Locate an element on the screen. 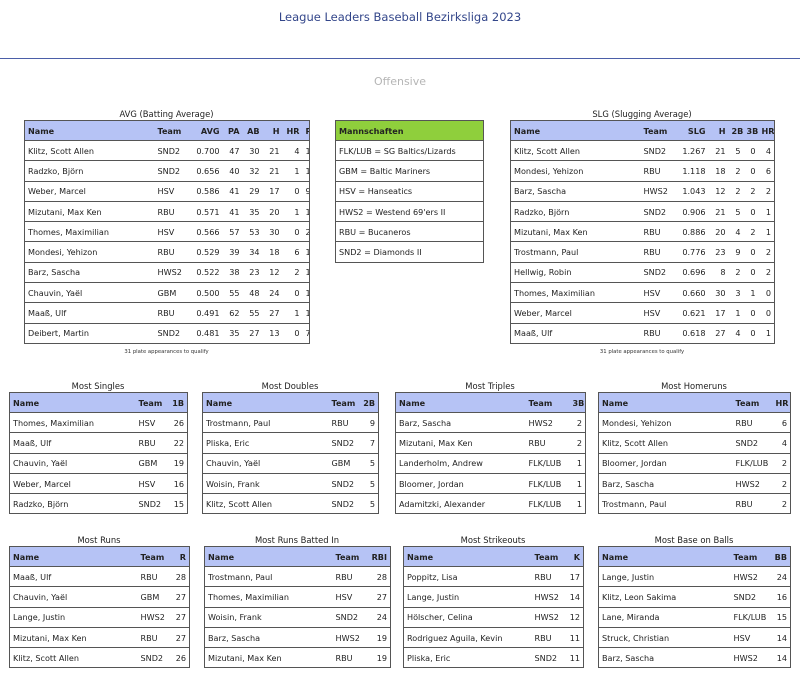  table-cell: Pliska, Eric is located at coordinates (467, 658).